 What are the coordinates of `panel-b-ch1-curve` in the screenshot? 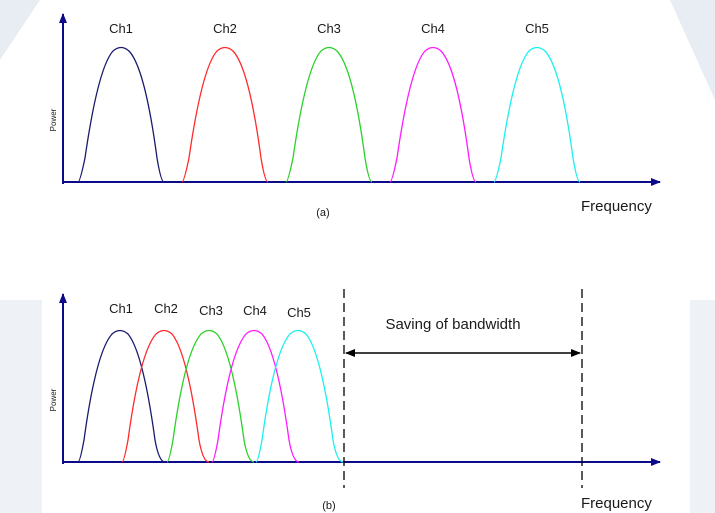 It's located at (121, 396).